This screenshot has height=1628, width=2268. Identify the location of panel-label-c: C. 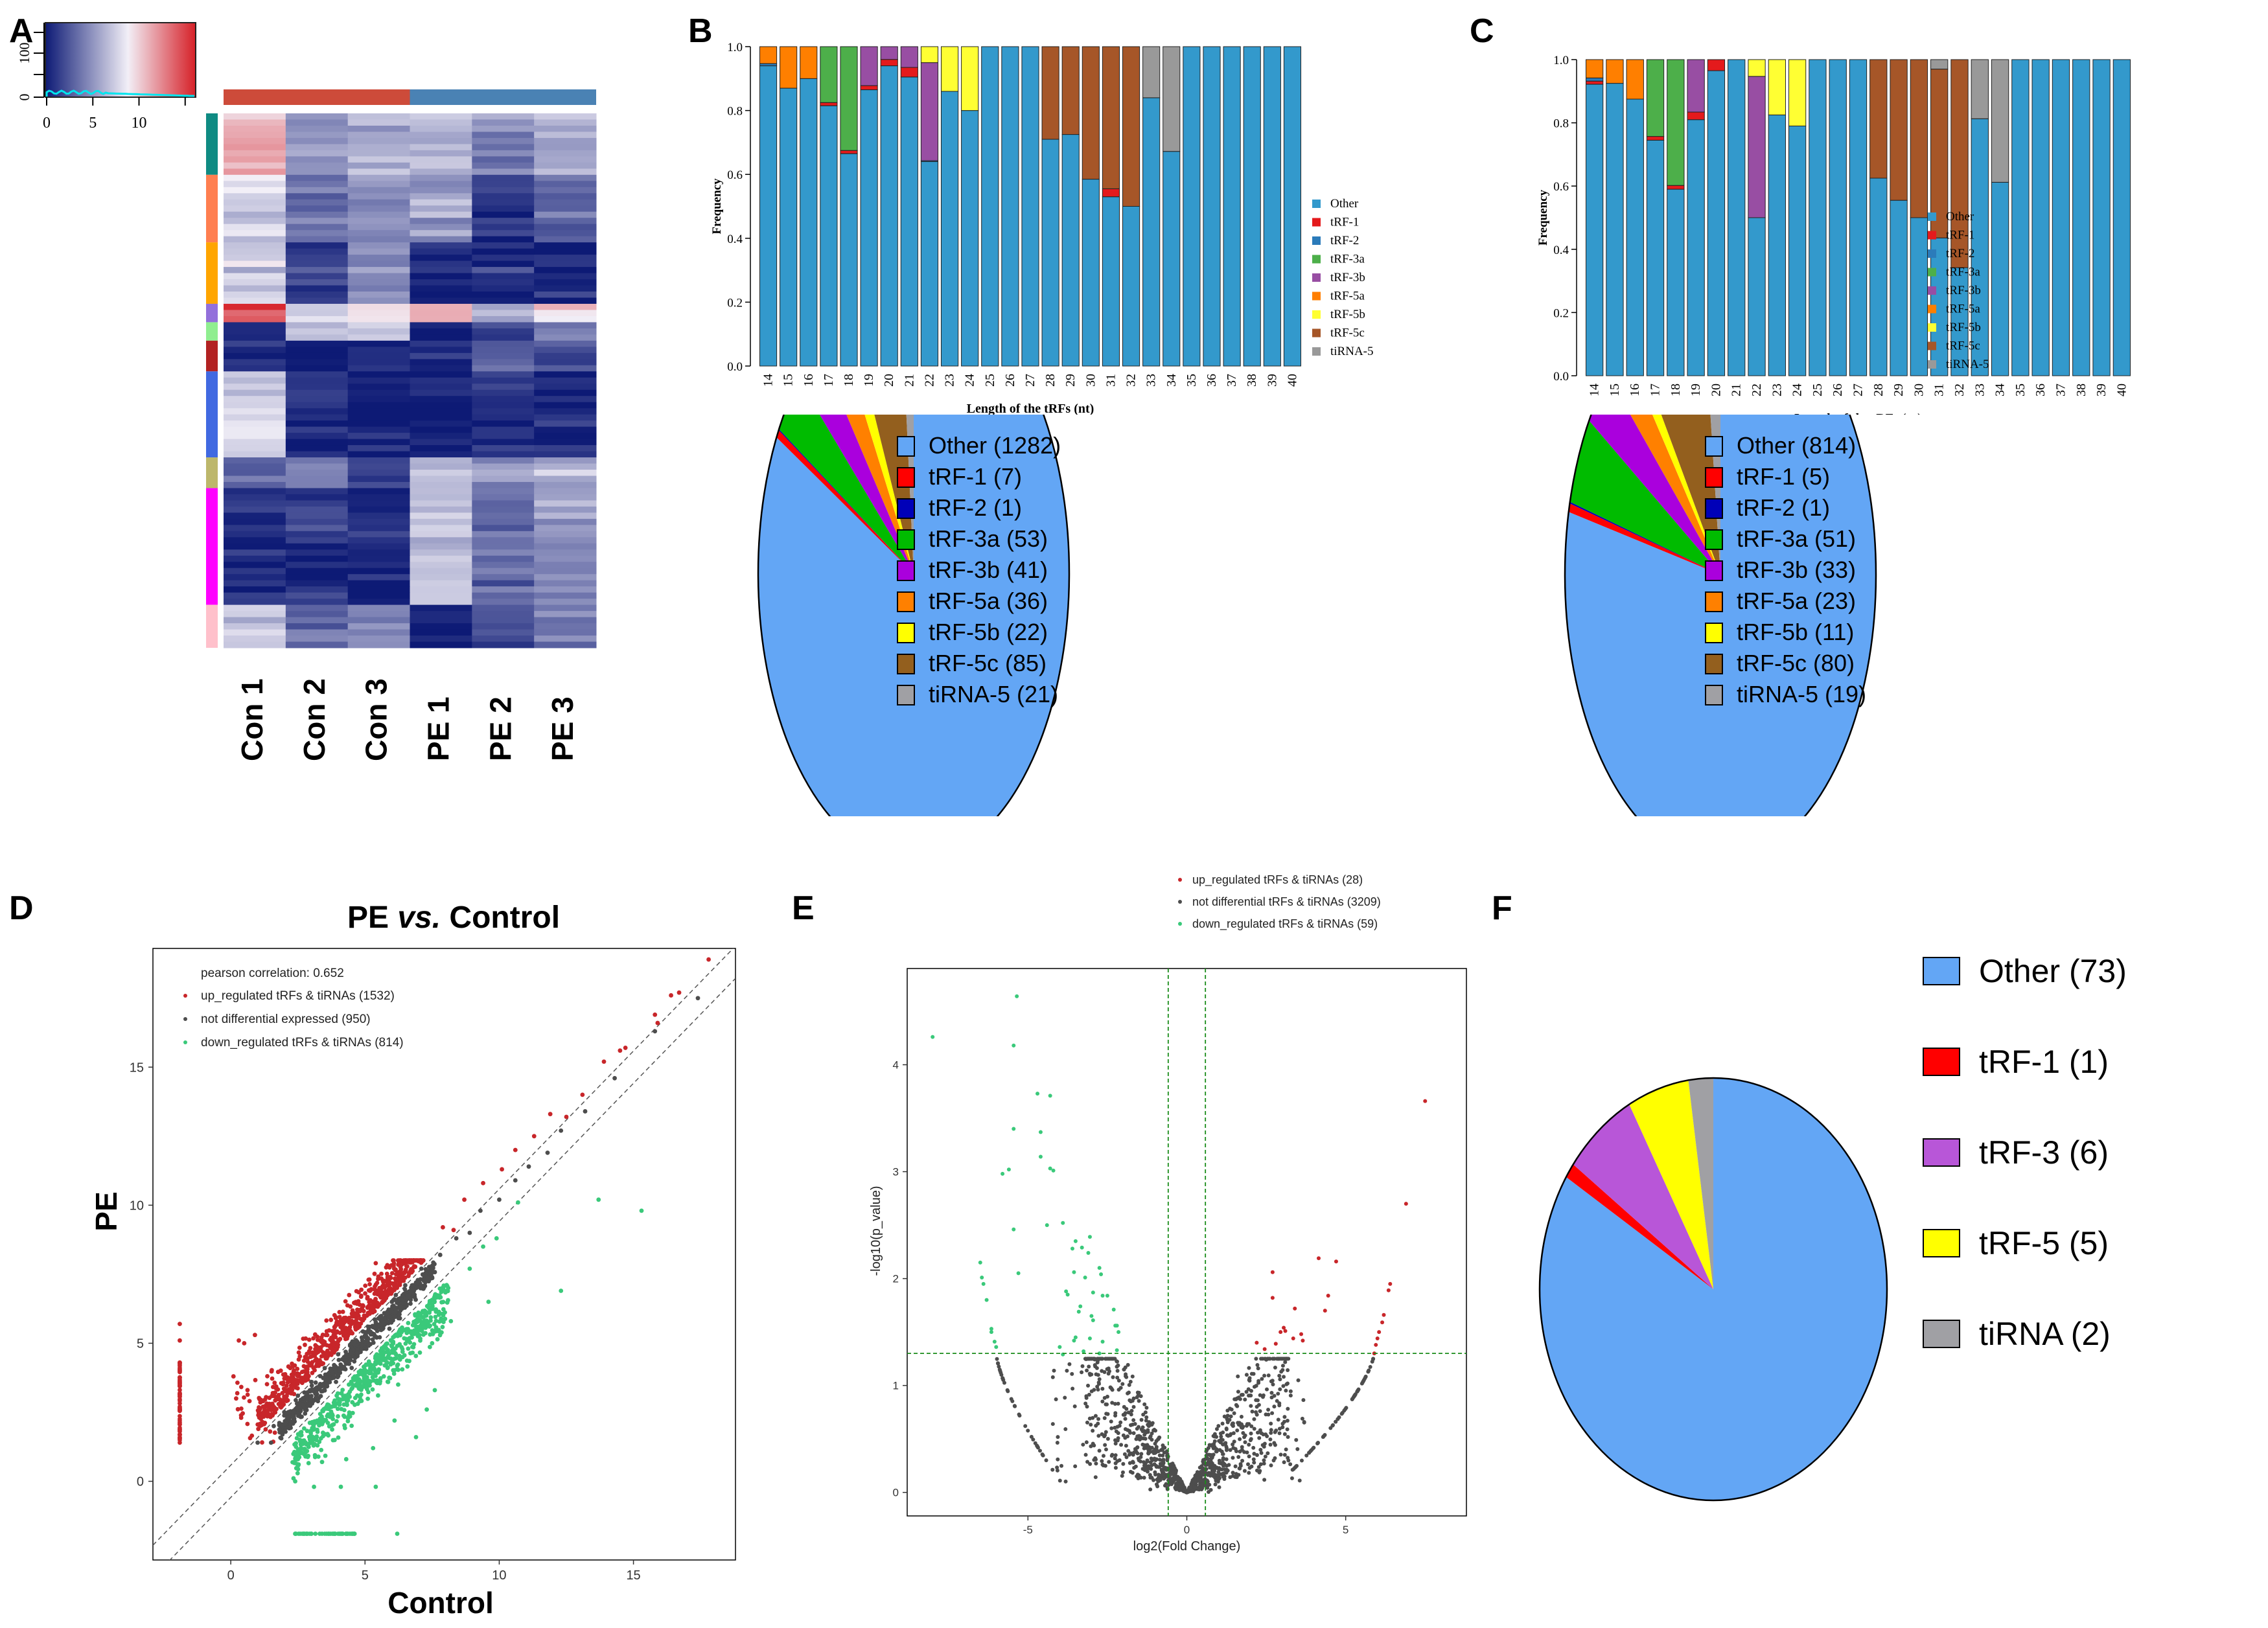
(1482, 31).